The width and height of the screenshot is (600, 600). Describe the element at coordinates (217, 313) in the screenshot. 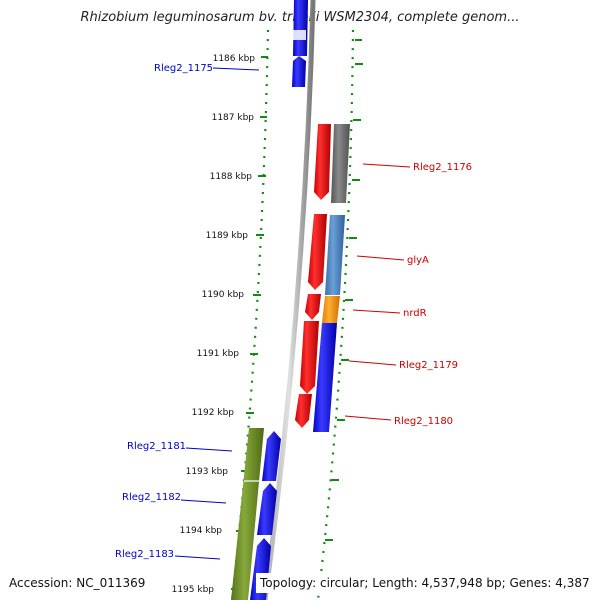

I see `left-leader-lines` at that location.